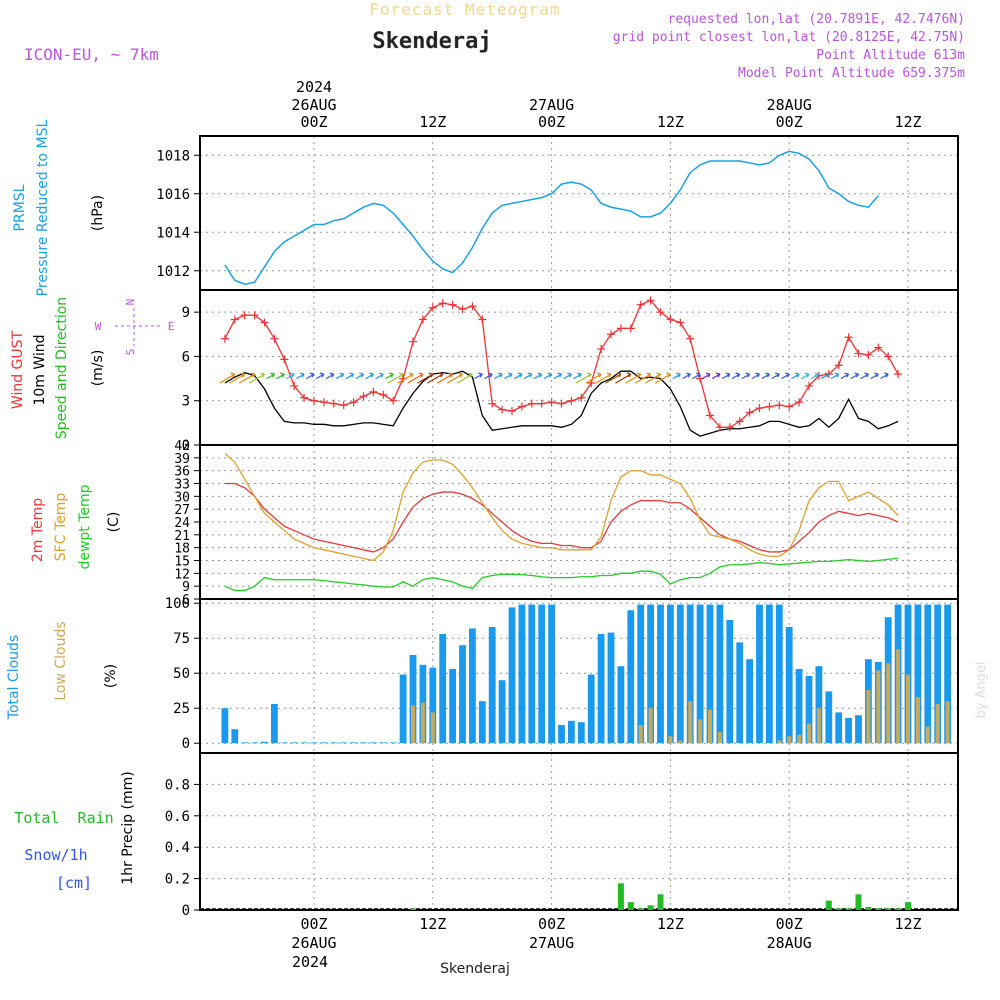  What do you see at coordinates (98, 326) in the screenshot?
I see `compass-w: W` at bounding box center [98, 326].